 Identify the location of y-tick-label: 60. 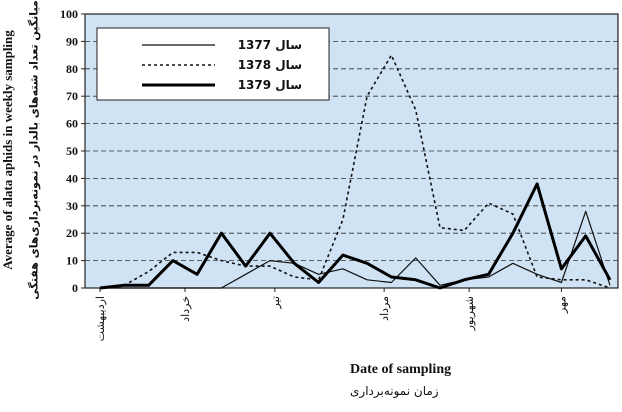
(72, 124).